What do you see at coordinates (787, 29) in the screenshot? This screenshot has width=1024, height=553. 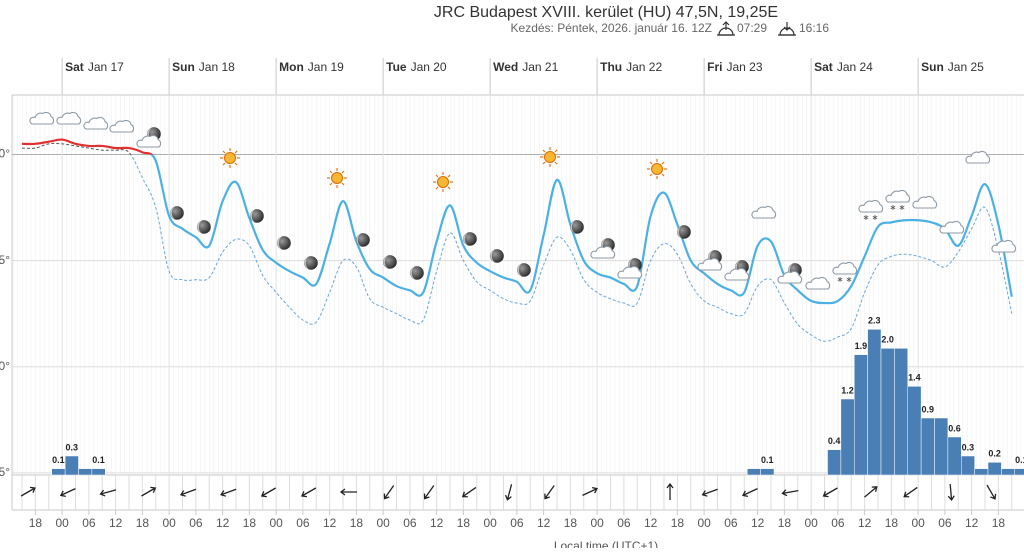 I see `sunset-icon` at bounding box center [787, 29].